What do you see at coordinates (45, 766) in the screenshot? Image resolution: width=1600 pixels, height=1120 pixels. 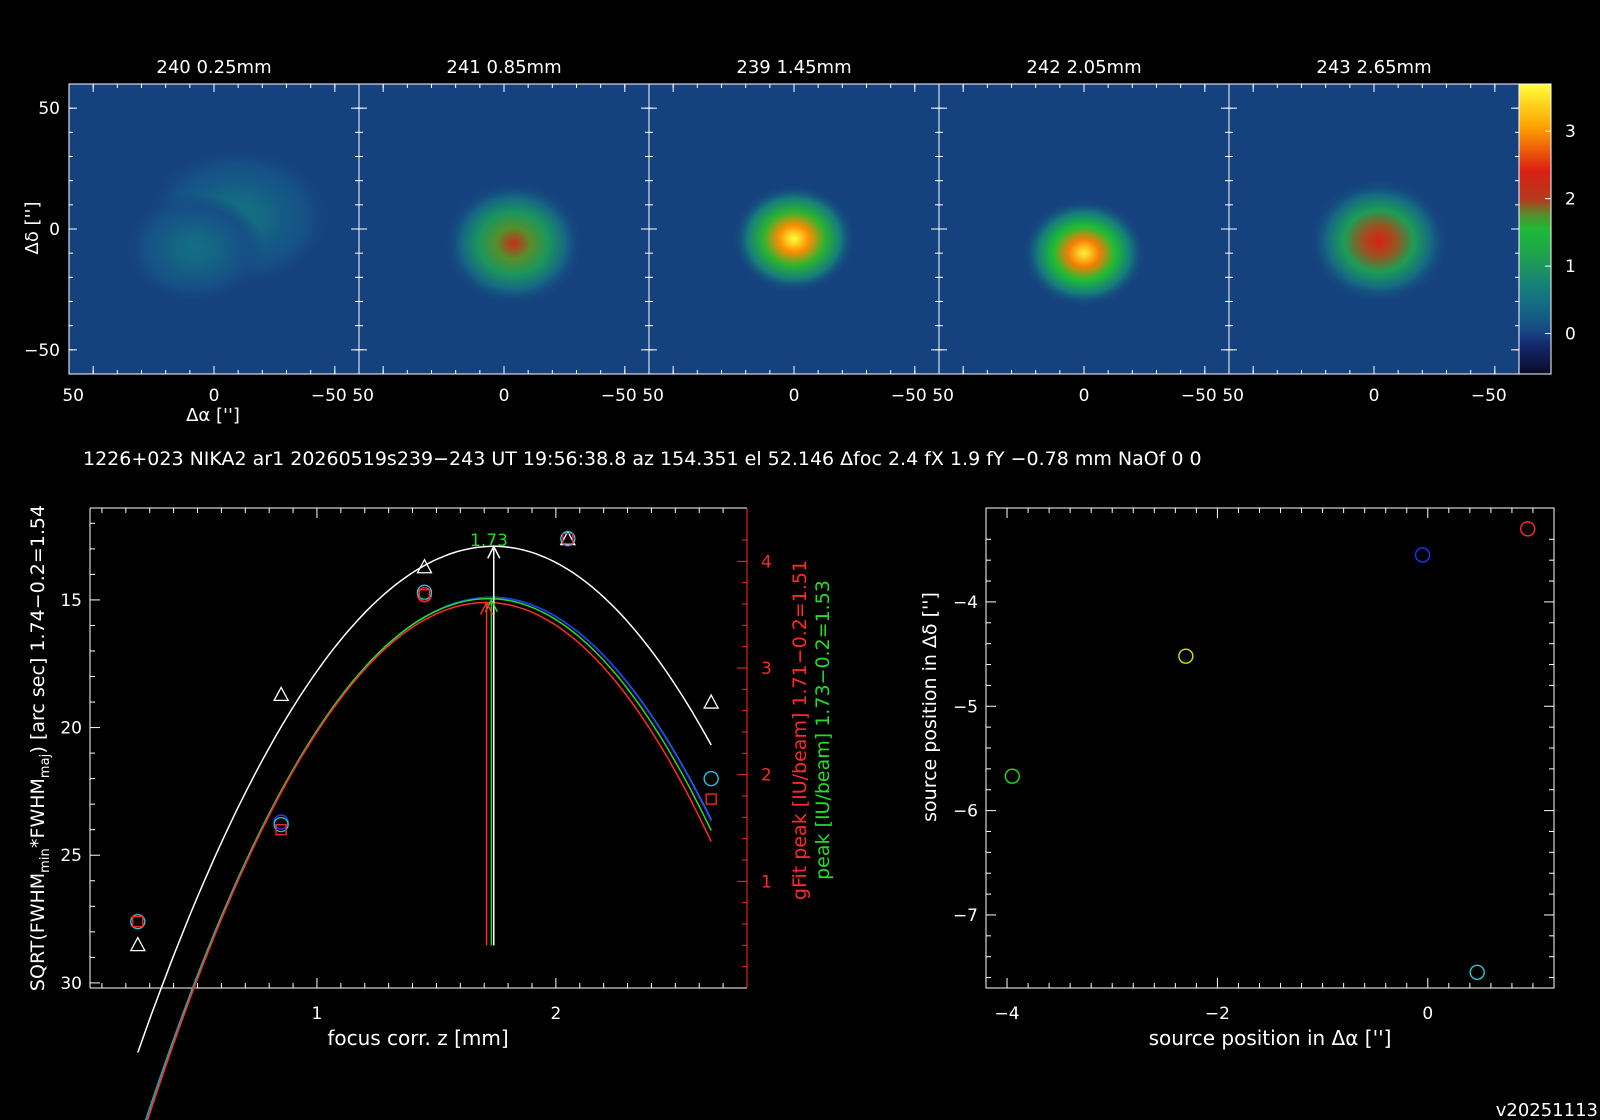 I see `y-axis-label-part: maj` at bounding box center [45, 766].